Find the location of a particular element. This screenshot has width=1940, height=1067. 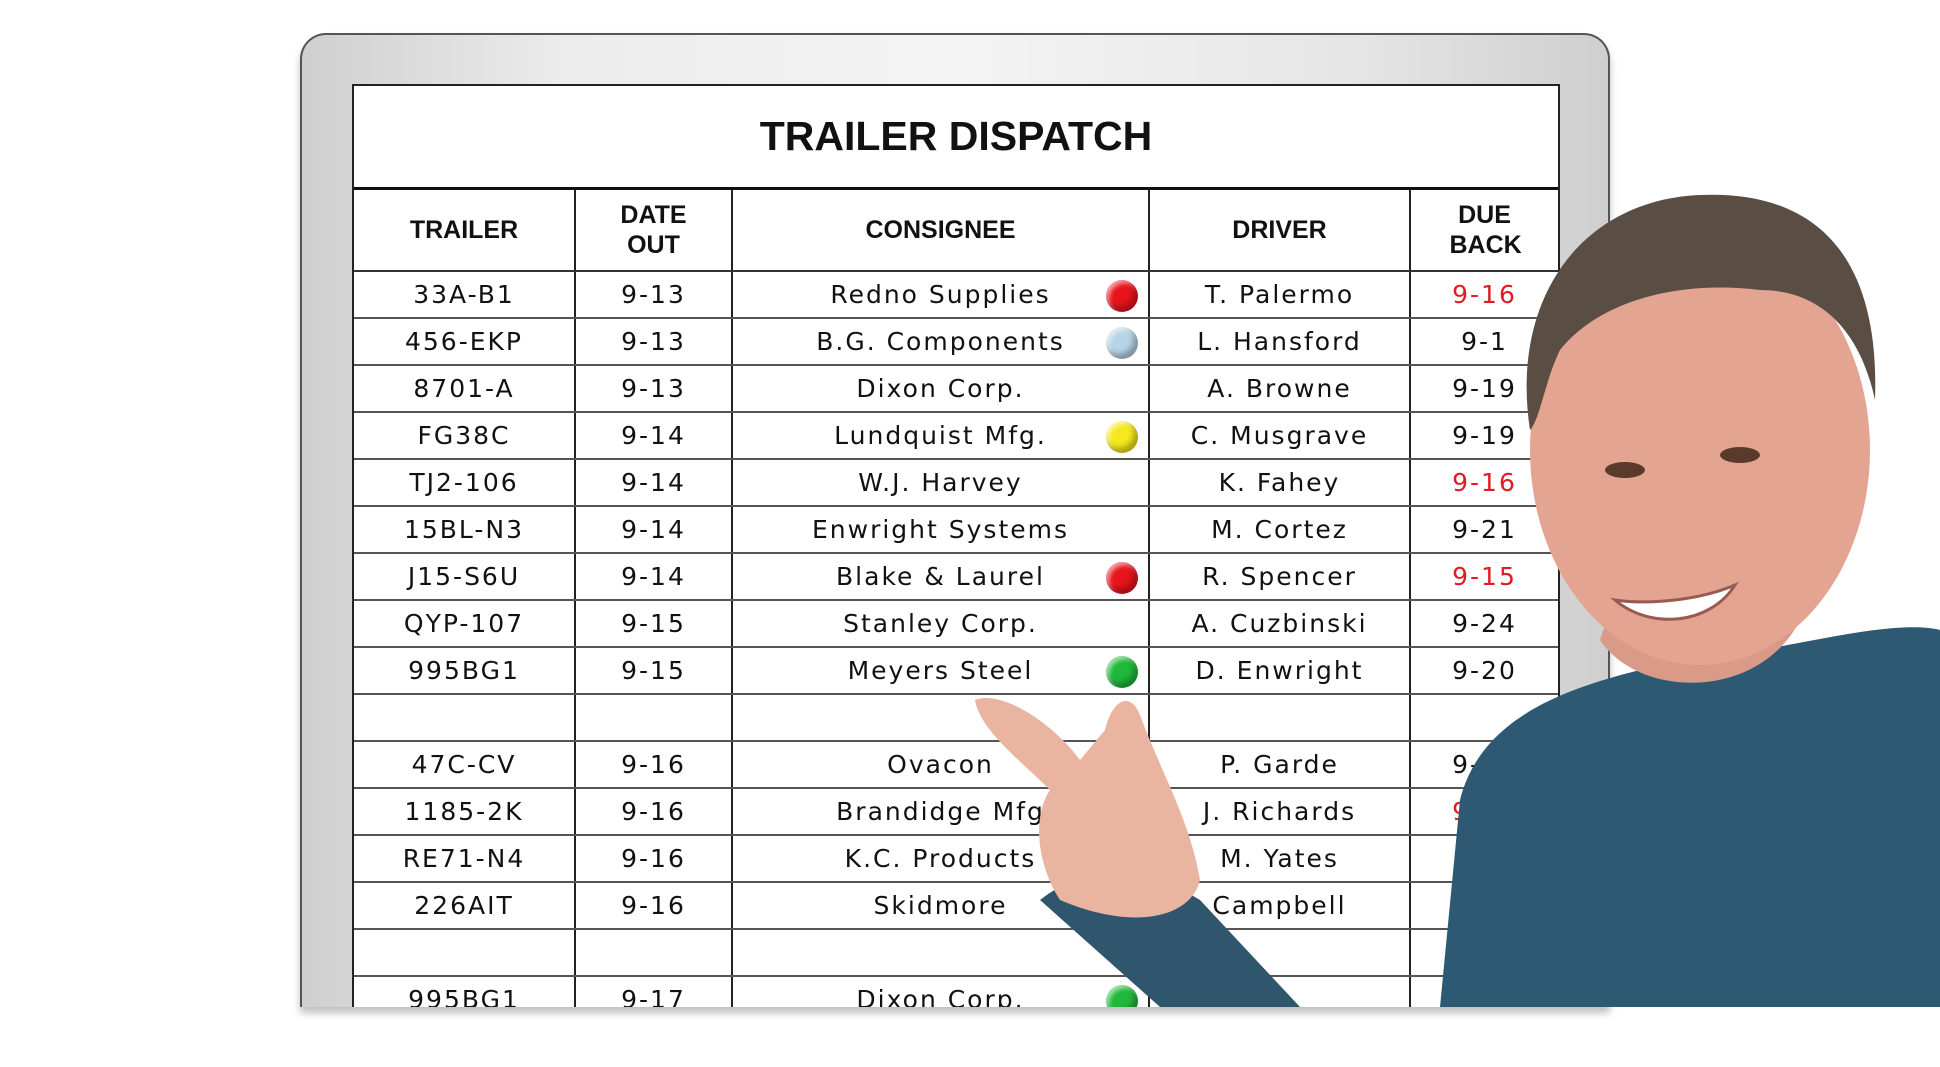

trailer-text: J15-S6U is located at coordinates (464, 576).